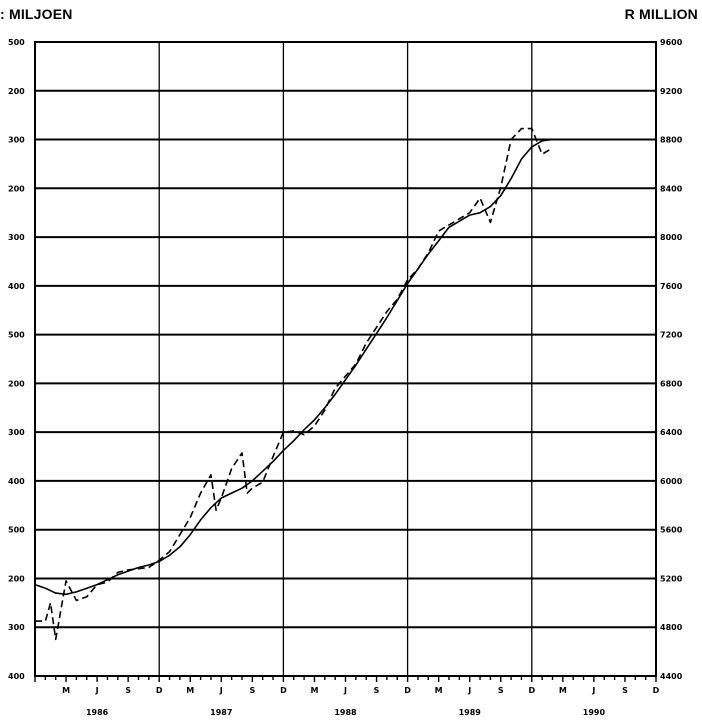  Describe the element at coordinates (347, 696) in the screenshot. I see `x-axis: M J S D M J S D M J S D M J S D M J S D 1986 1987 1988 1989 1990` at that location.